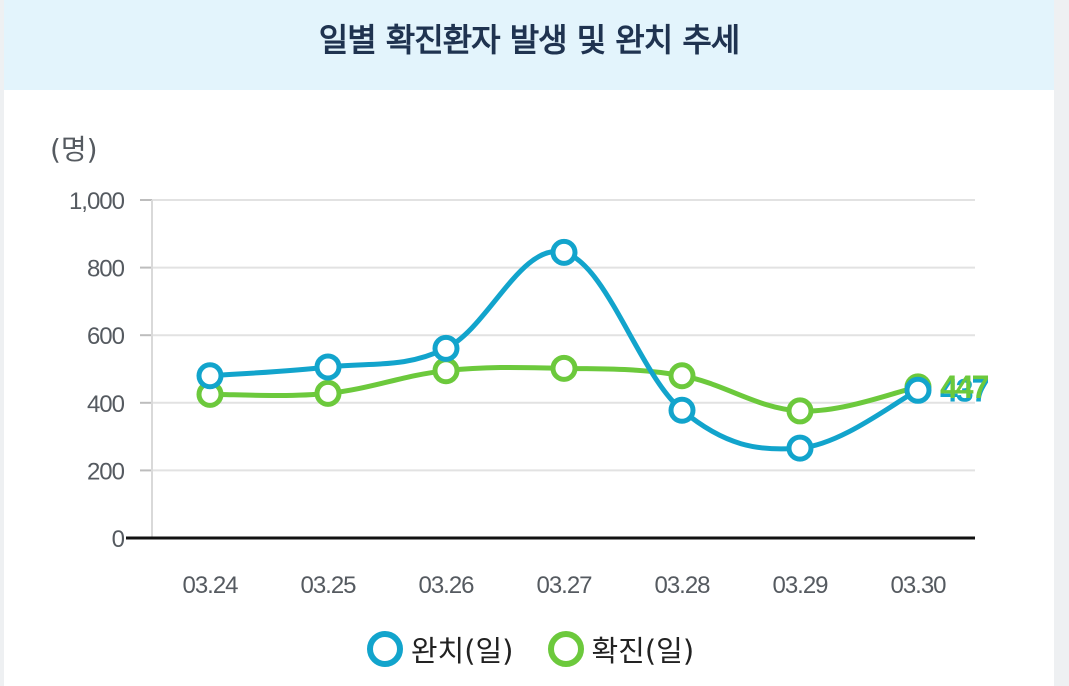 The image size is (1069, 686). What do you see at coordinates (328, 585) in the screenshot?
I see `x-tick-label-03.25: 03.25` at bounding box center [328, 585].